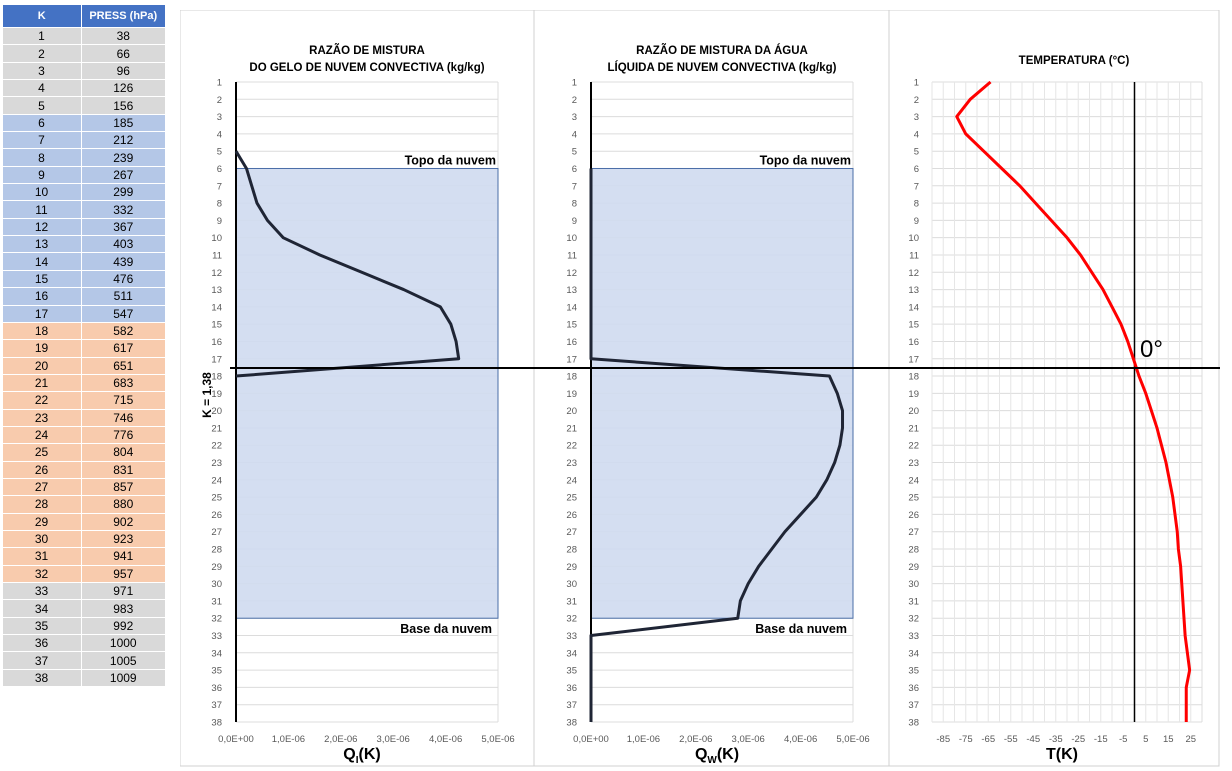  I want to click on y-tick-label: 11, so click(914, 255).